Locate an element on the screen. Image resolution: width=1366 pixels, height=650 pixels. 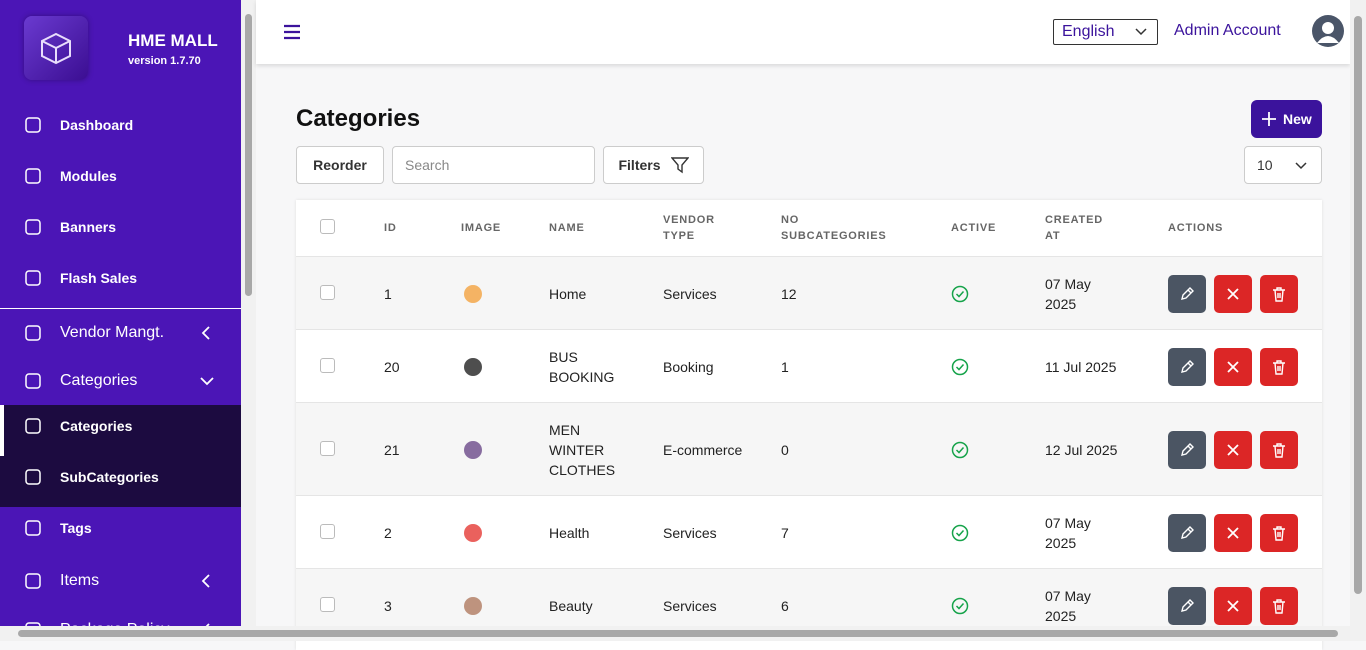
nav-item: Vendor Mangt. is located at coordinates (120, 333).